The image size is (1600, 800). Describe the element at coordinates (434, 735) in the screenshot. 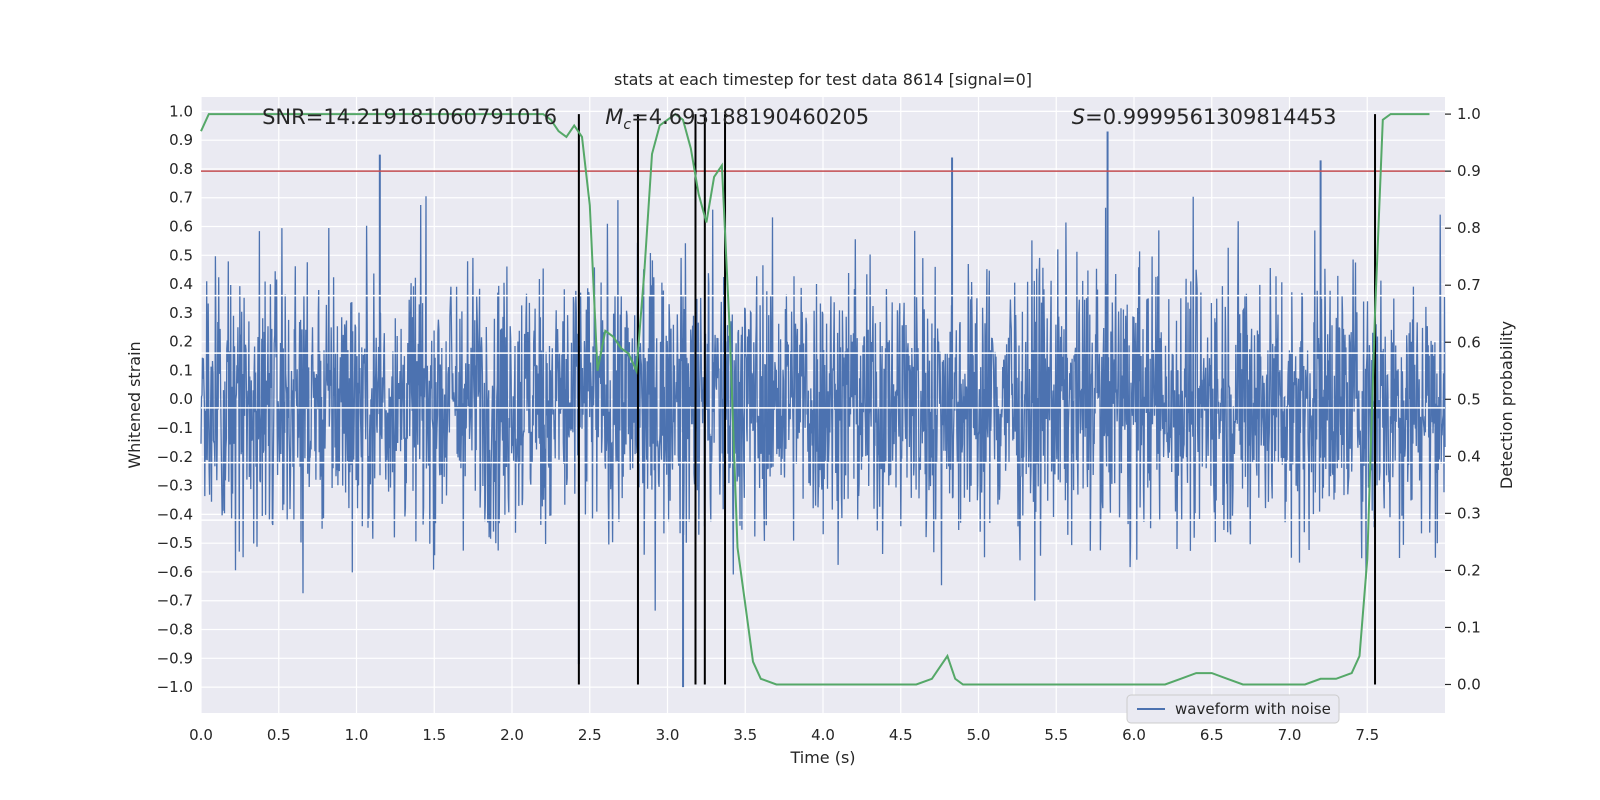

I see `x-tick-label: 1.5` at that location.